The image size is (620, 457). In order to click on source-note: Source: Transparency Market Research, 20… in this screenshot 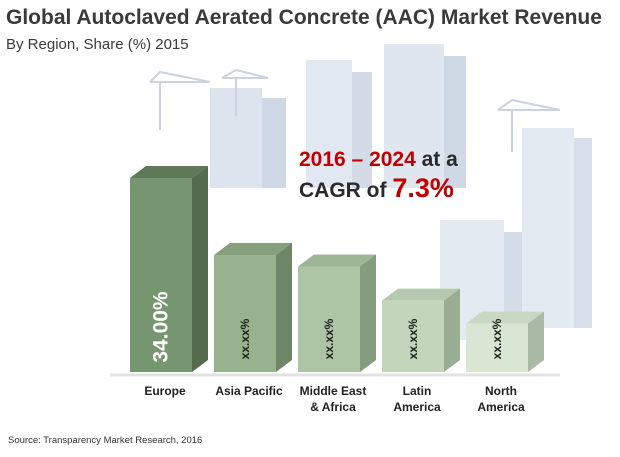, I will do `click(105, 440)`.